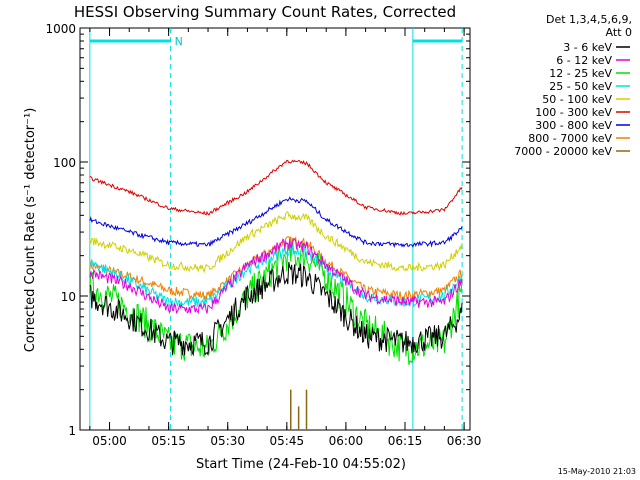  Describe the element at coordinates (109, 441) in the screenshot. I see `x-tick-label: 05:00` at that location.